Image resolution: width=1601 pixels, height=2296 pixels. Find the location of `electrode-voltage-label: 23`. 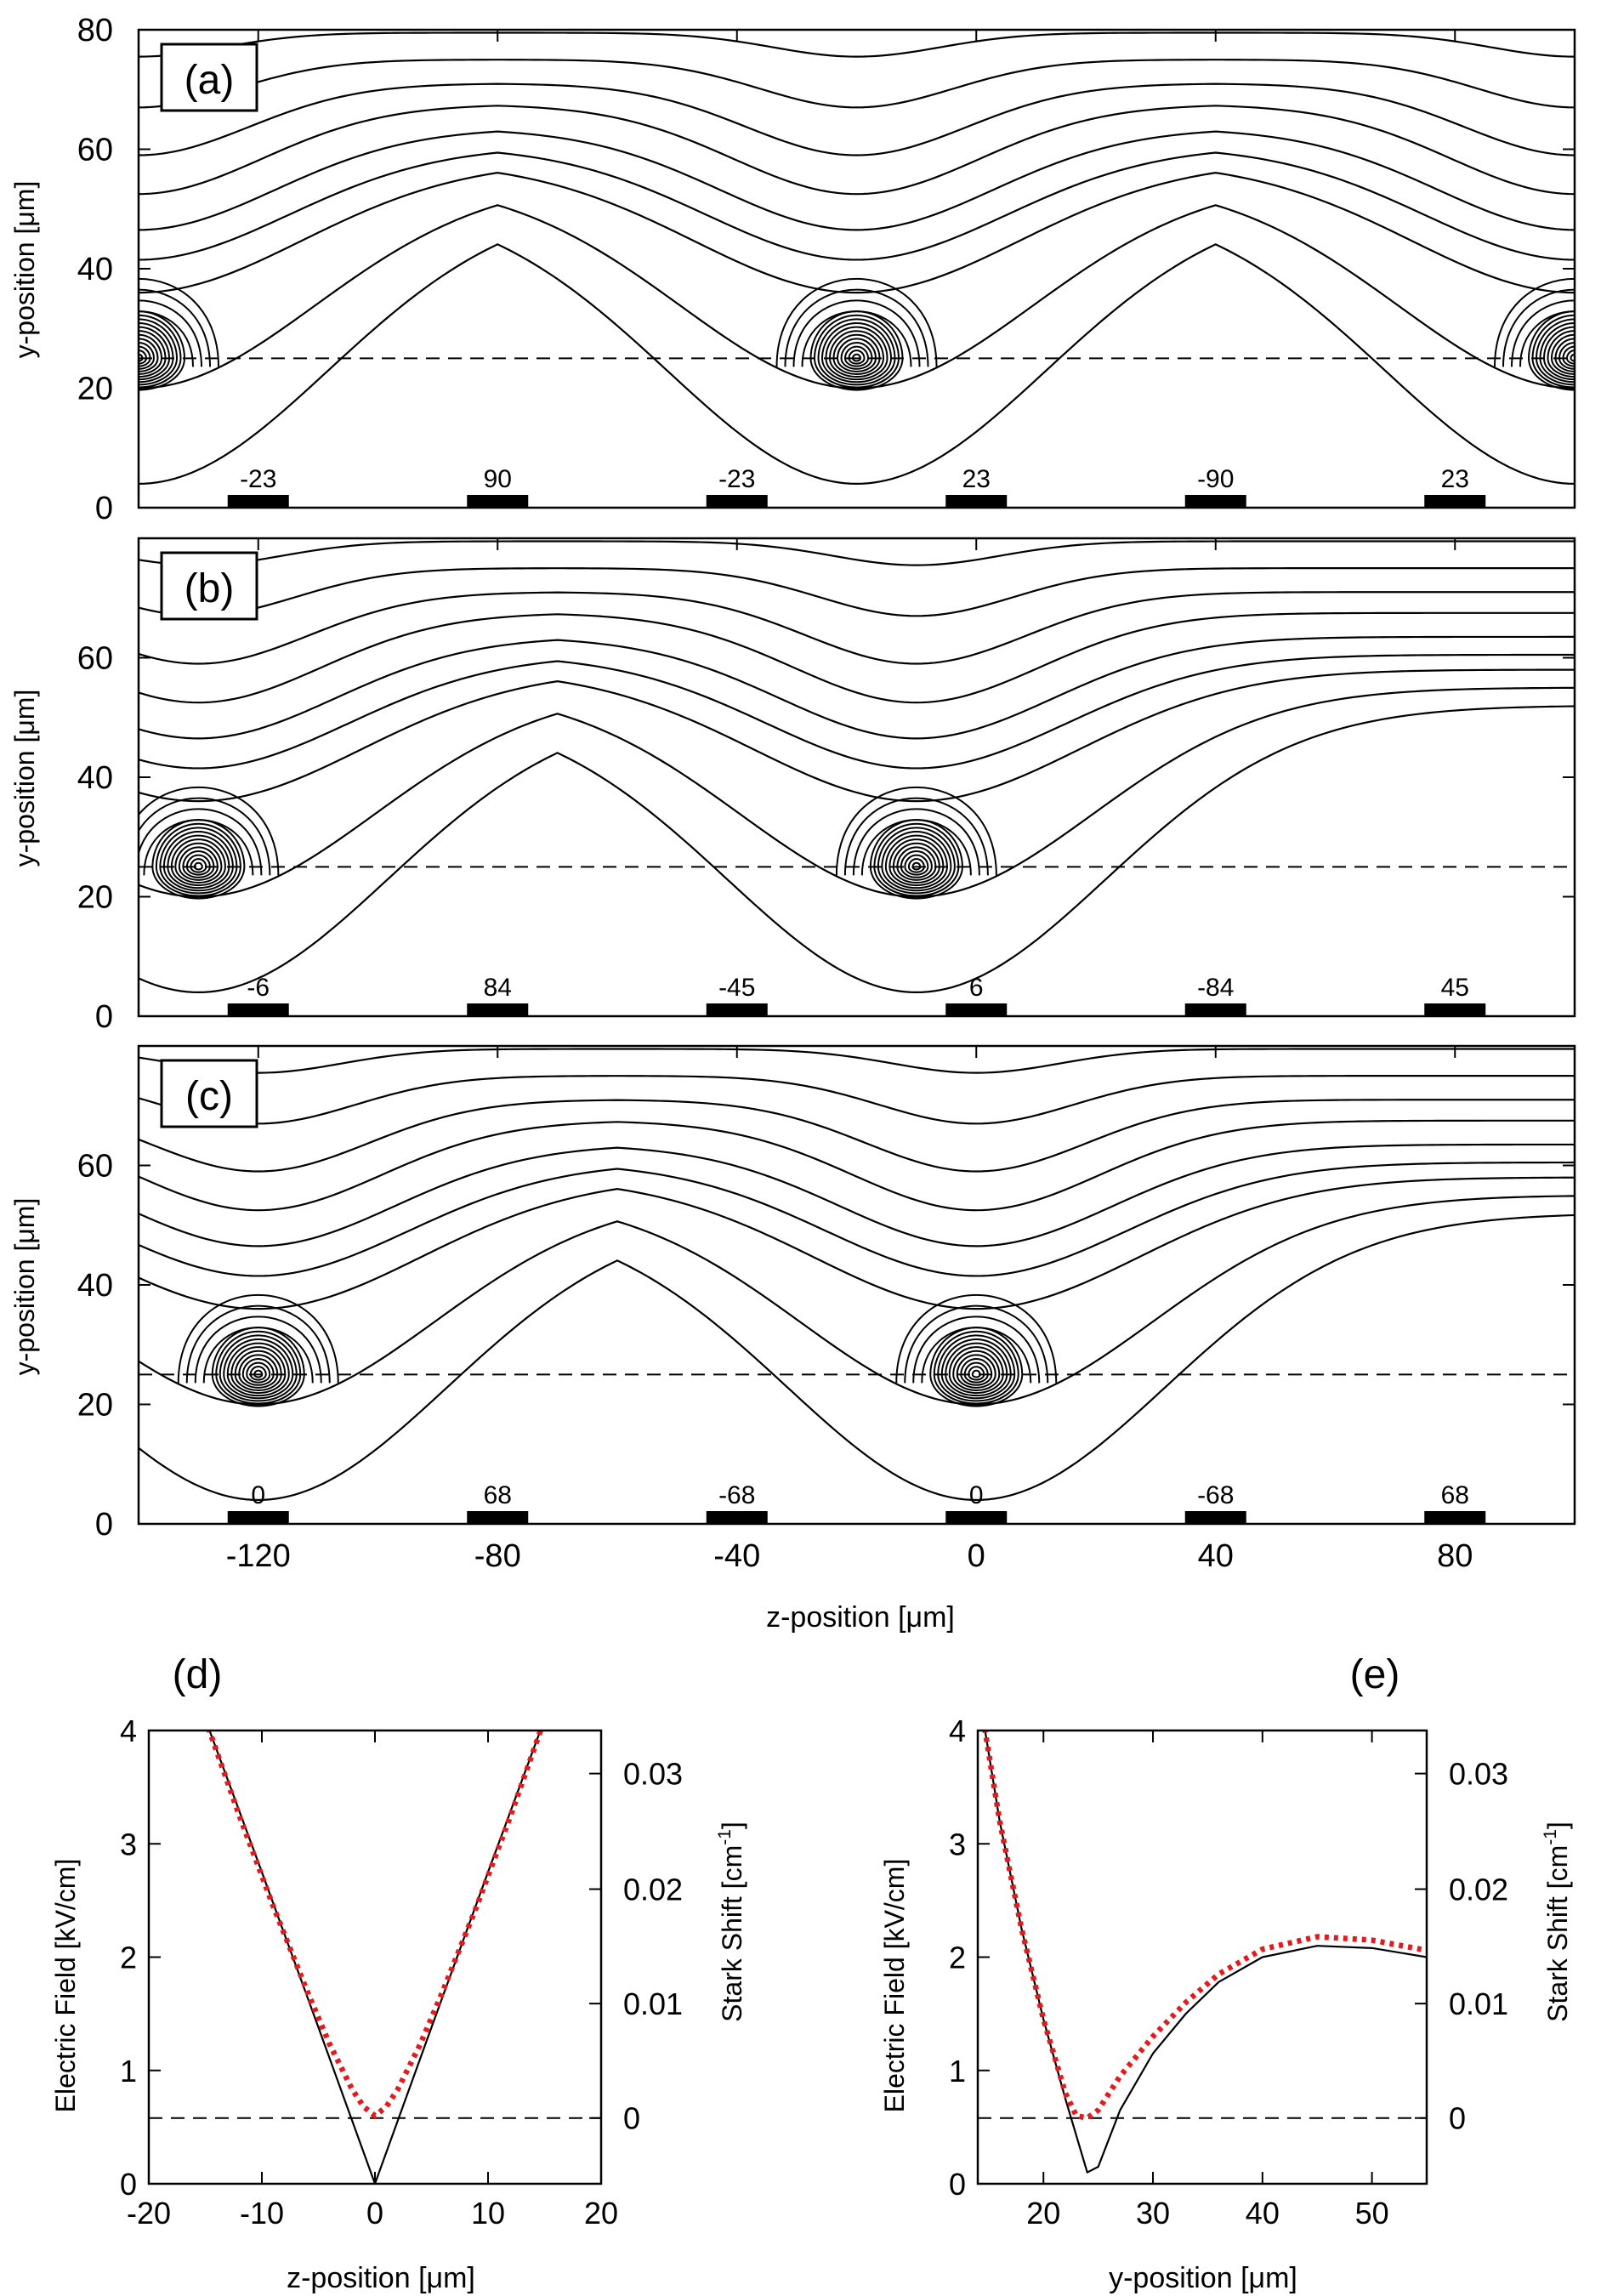

electrode-voltage-label: 23 is located at coordinates (1455, 479).